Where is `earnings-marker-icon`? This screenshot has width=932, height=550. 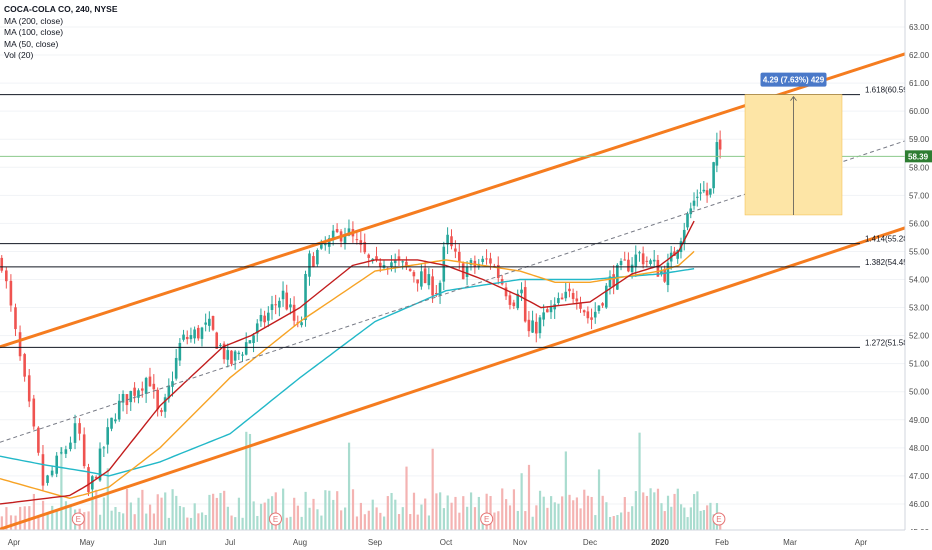
earnings-marker-icon is located at coordinates (275, 519).